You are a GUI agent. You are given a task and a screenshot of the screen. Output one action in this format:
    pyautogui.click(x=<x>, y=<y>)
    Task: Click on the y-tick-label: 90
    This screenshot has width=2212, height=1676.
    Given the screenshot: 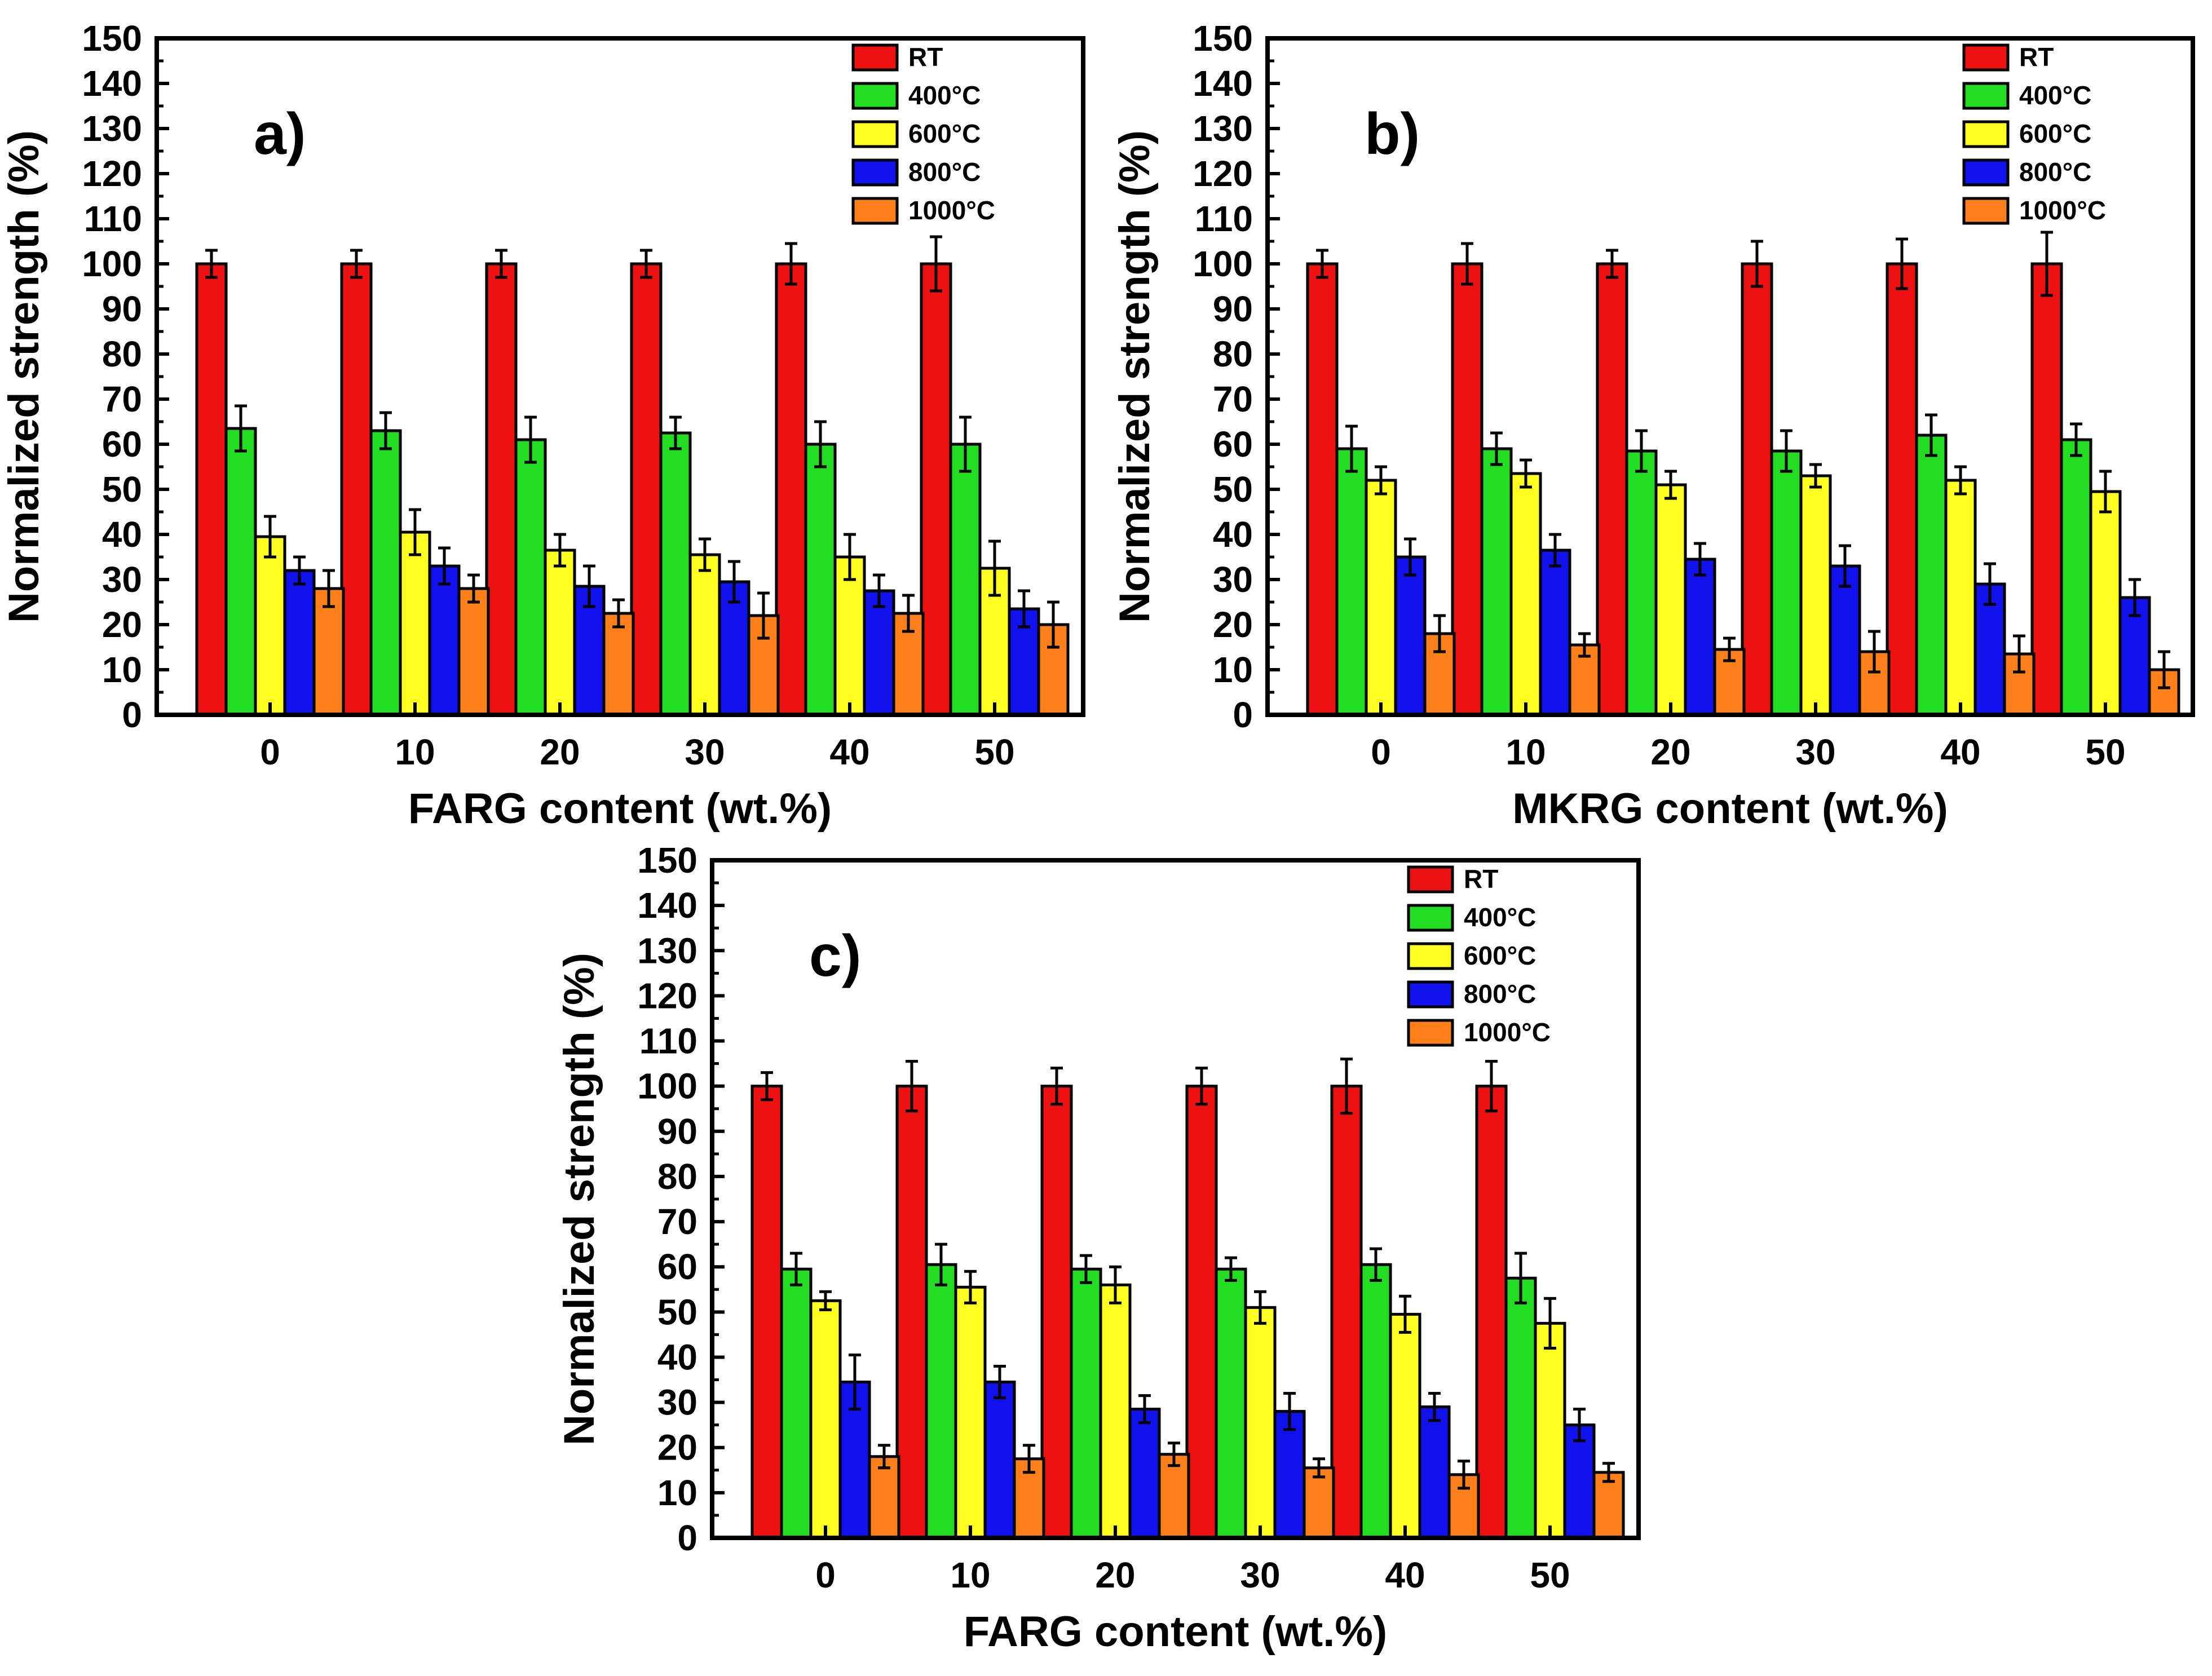 What is the action you would take?
    pyautogui.click(x=122, y=309)
    